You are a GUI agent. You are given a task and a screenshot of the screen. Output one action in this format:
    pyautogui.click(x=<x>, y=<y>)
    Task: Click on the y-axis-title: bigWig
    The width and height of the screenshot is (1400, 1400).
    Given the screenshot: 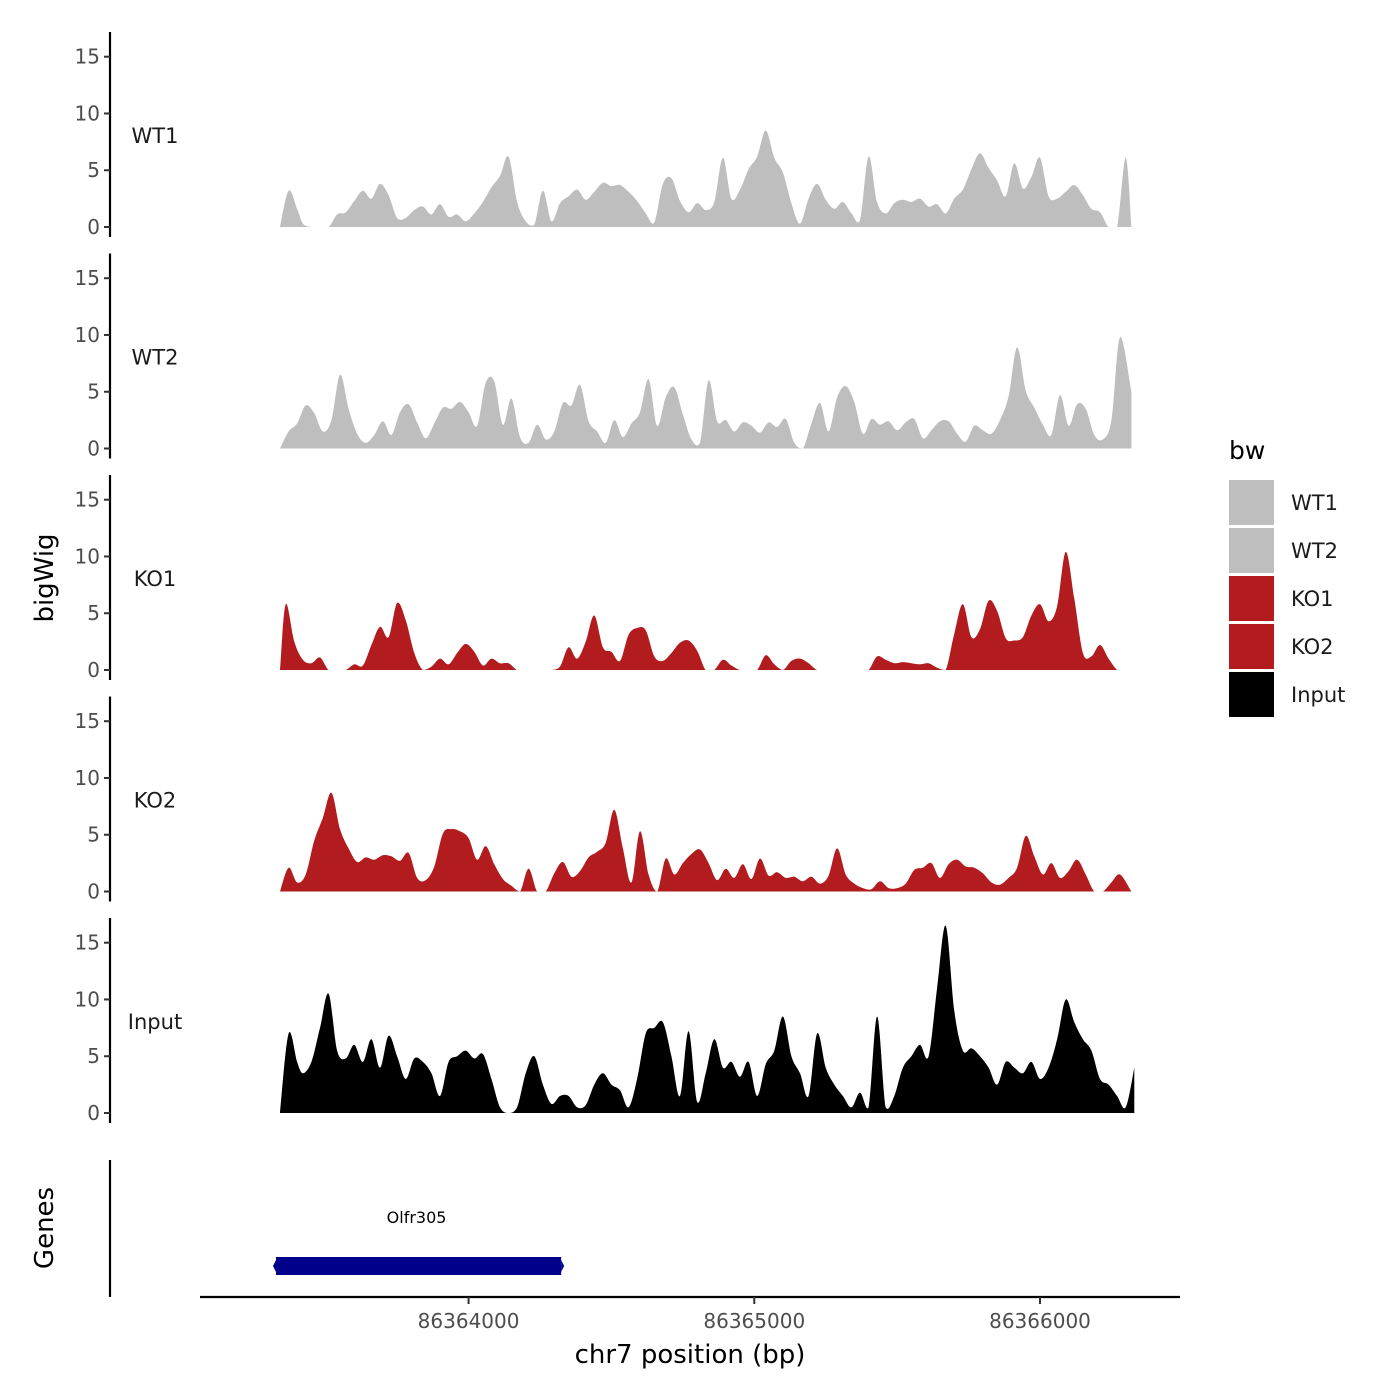 What is the action you would take?
    pyautogui.click(x=45, y=577)
    